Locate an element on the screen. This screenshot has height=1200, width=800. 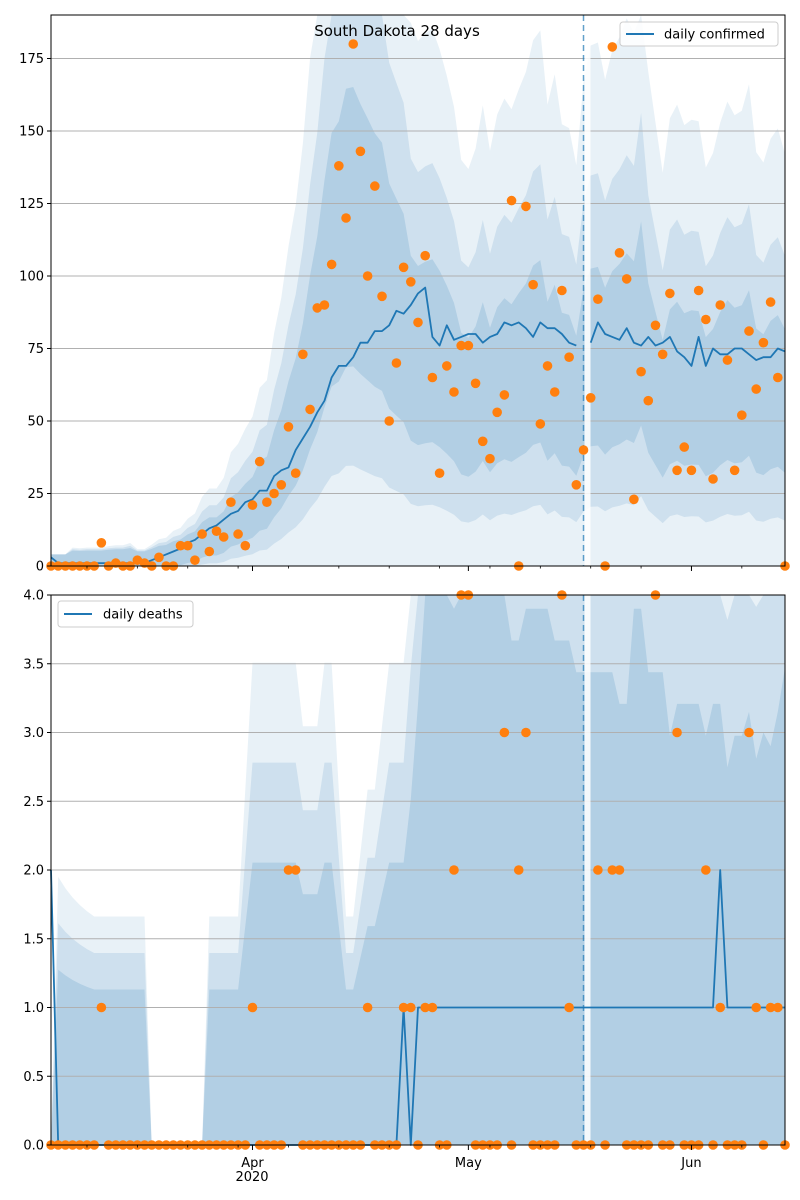
x-tick-label-apr: Apr is located at coordinates (252, 1163).